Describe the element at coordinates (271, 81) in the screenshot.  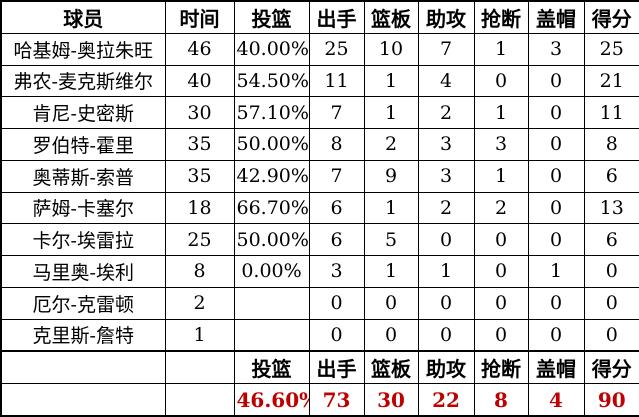
I see `stat-cell: 54.50%` at that location.